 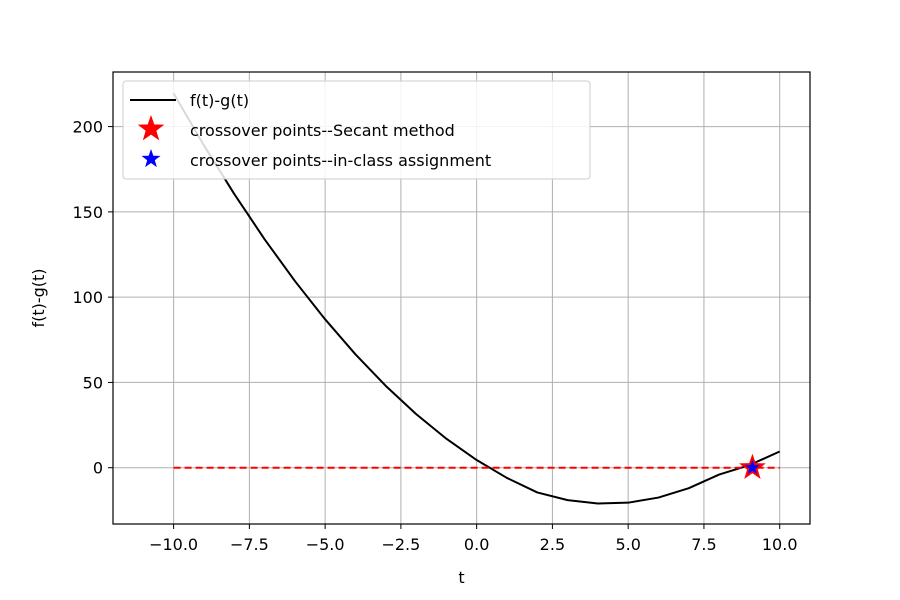 I want to click on x-tick-label: −2.5, so click(x=400, y=544).